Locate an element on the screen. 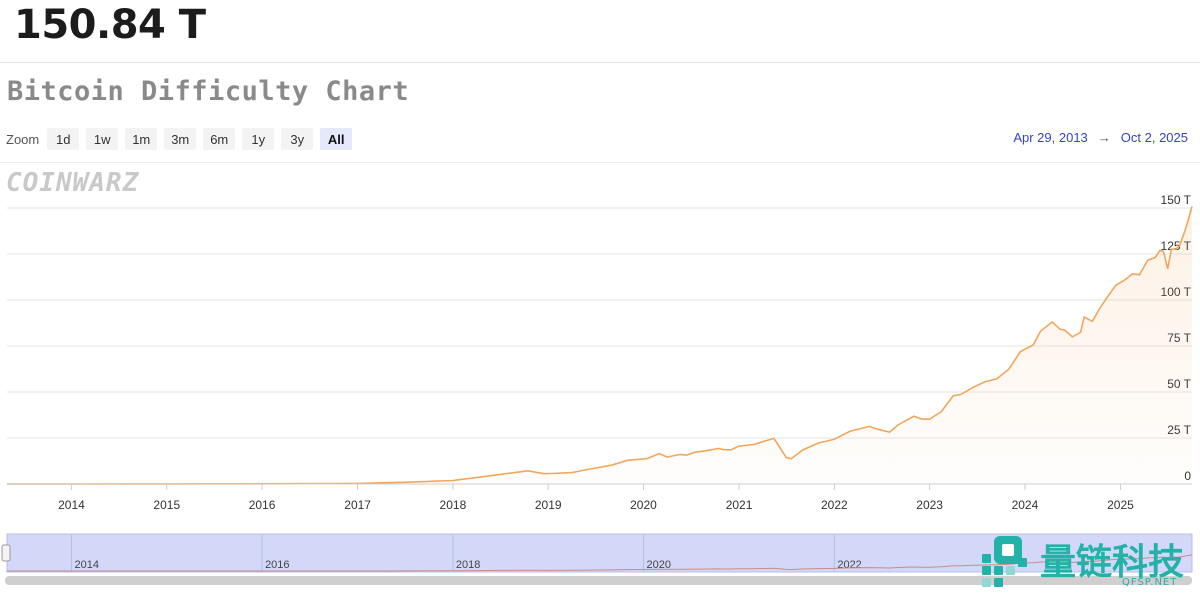 This screenshot has height=595, width=1200. zoom-3m-button: 3m is located at coordinates (180, 139).